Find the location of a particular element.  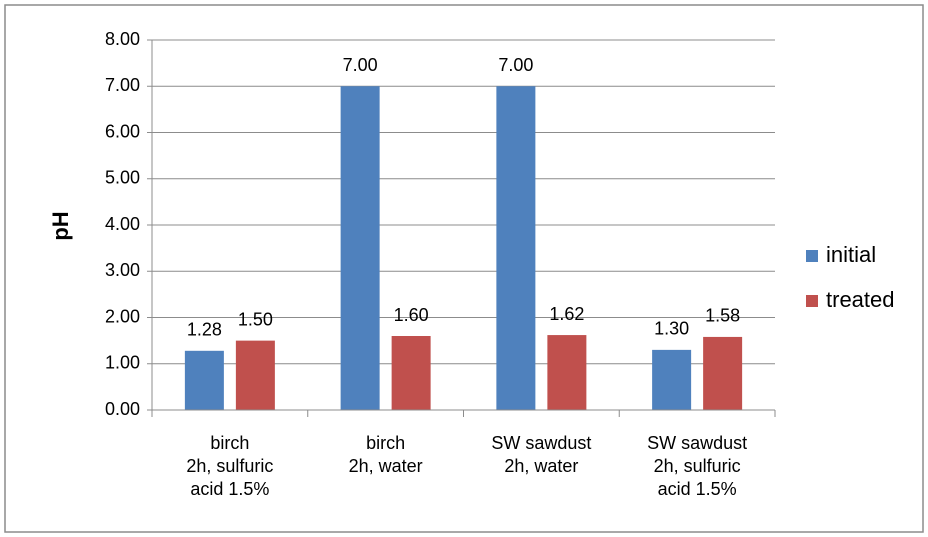

y-tick-label: 6.00 is located at coordinates (122, 131).